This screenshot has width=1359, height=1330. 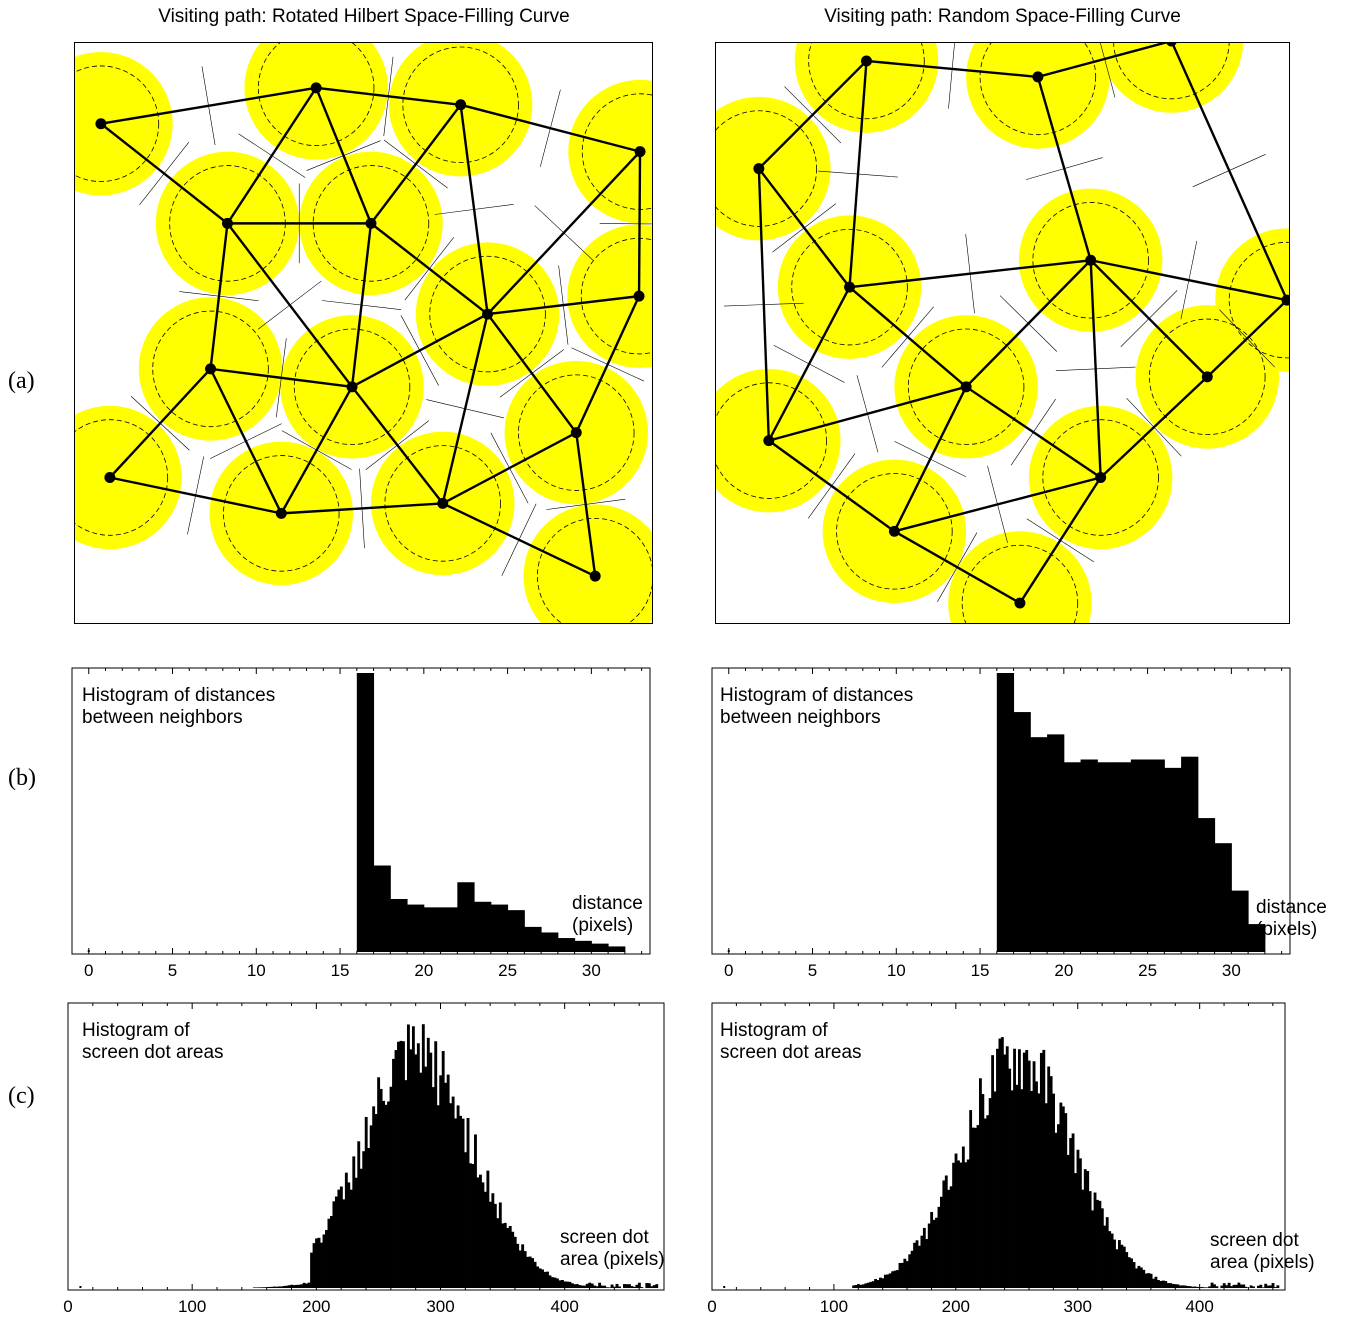 I want to click on area-histogram-random: 0 100 200 300 400, so click(x=996, y=1159).